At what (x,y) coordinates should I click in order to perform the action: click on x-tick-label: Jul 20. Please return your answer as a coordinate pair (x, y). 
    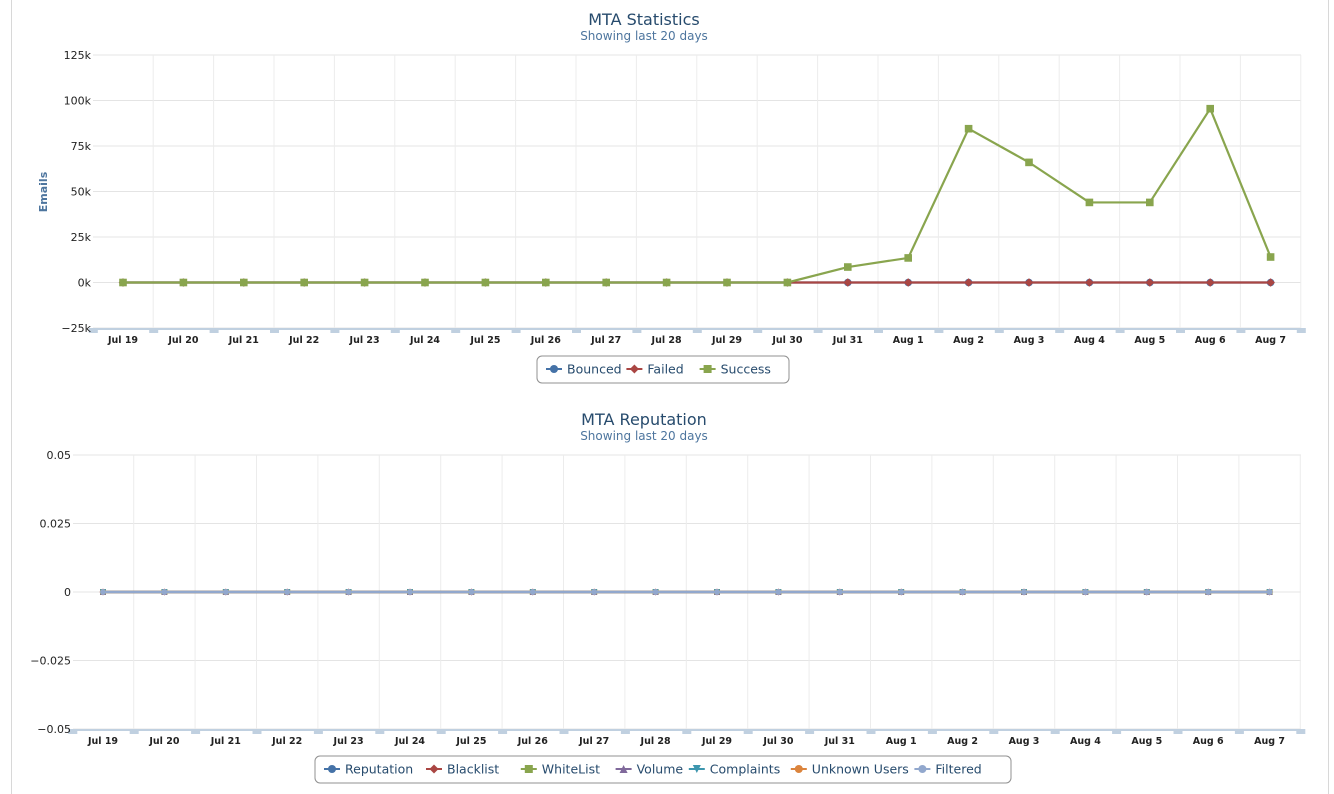
    Looking at the image, I should click on (182, 340).